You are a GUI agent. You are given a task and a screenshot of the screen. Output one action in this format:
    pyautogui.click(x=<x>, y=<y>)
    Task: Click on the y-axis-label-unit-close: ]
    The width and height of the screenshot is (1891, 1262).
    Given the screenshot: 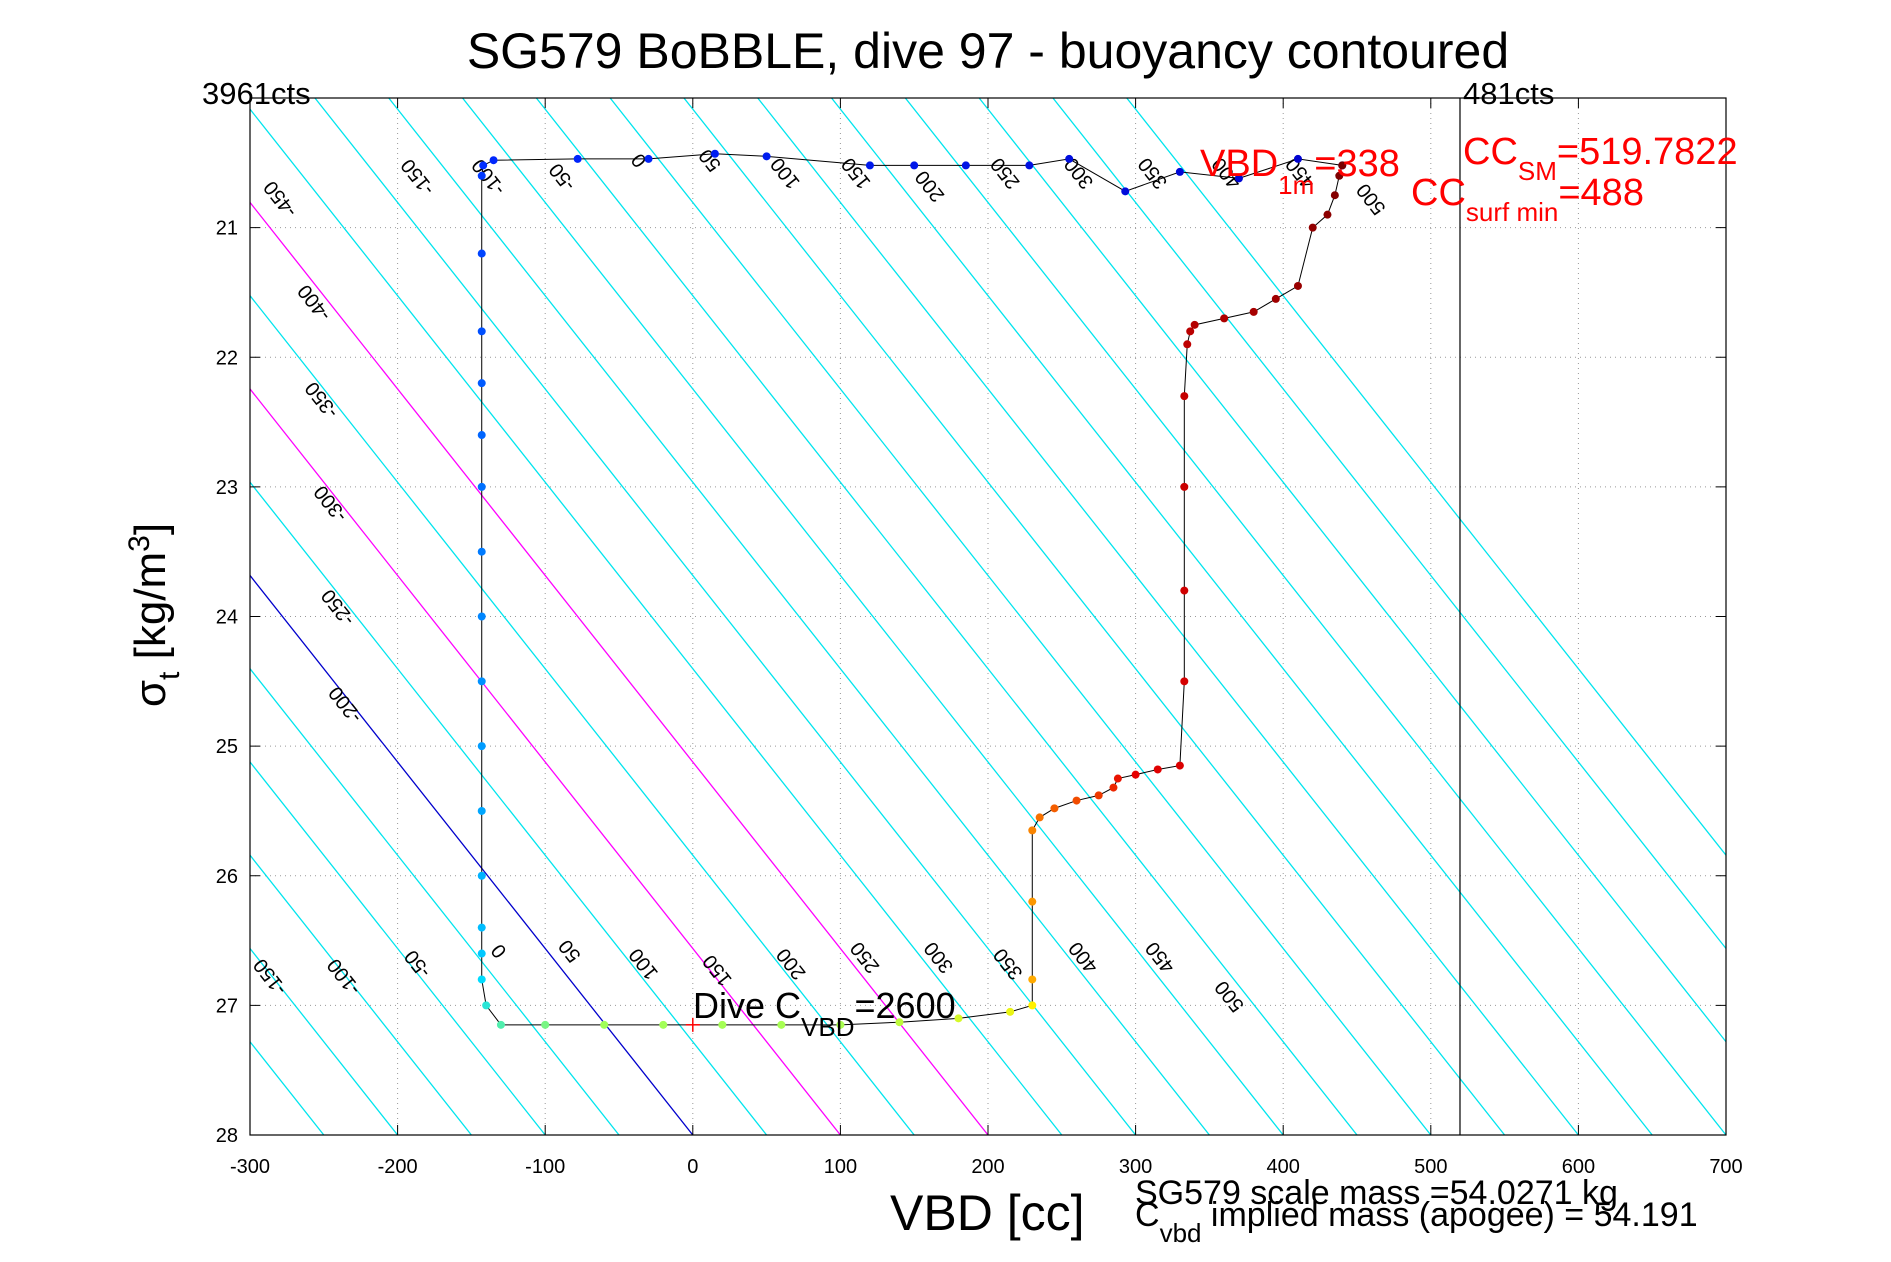 What is the action you would take?
    pyautogui.click(x=150, y=529)
    